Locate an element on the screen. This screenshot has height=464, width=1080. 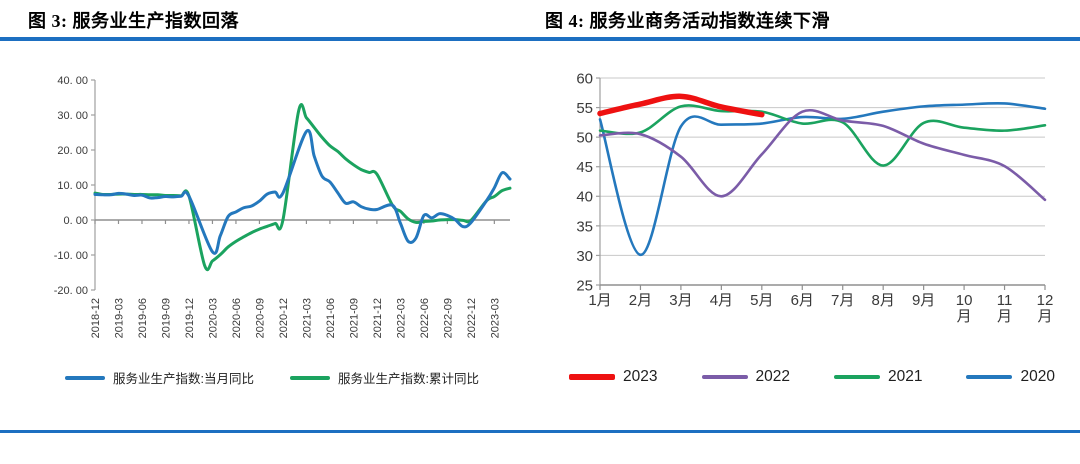
svg-text: 10 is located at coordinates (964, 300).